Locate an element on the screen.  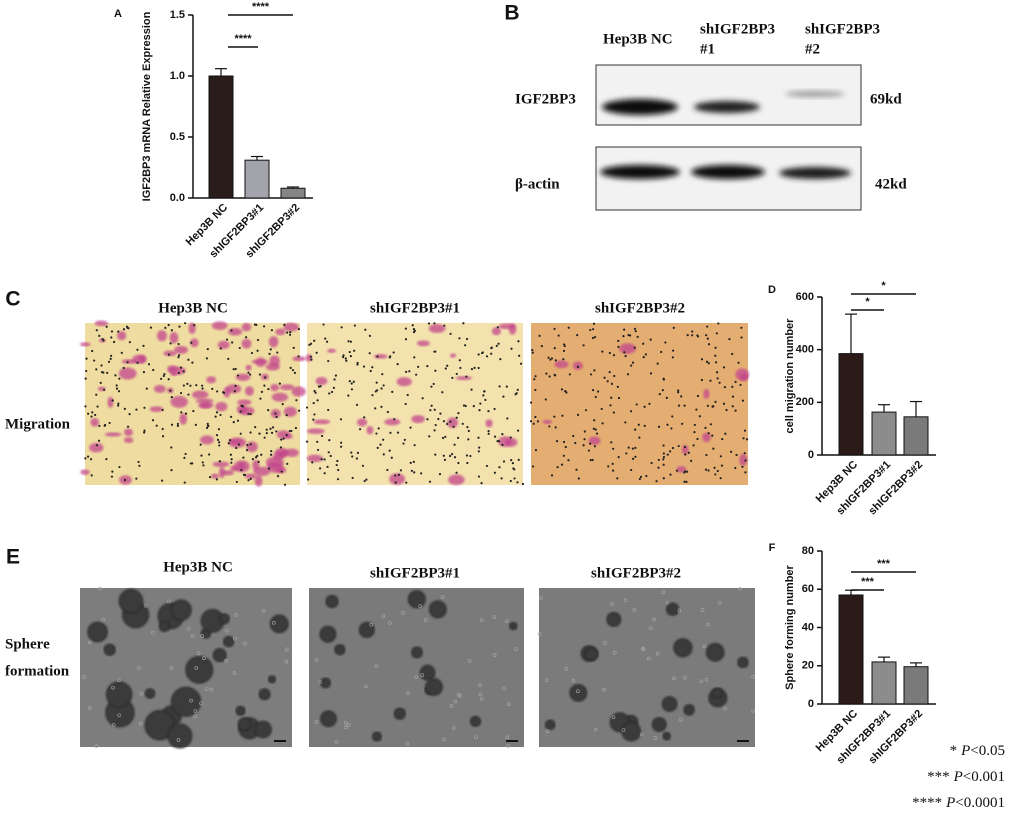
y-axis-label: Sphere forming number is located at coordinates (790, 626).